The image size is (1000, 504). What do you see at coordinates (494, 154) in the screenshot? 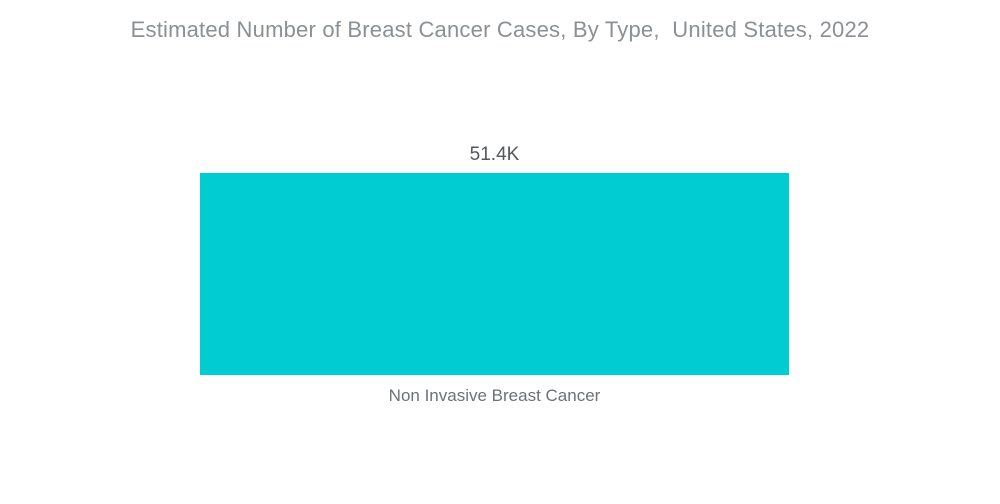
I see `bar-value-label: 51.4K` at bounding box center [494, 154].